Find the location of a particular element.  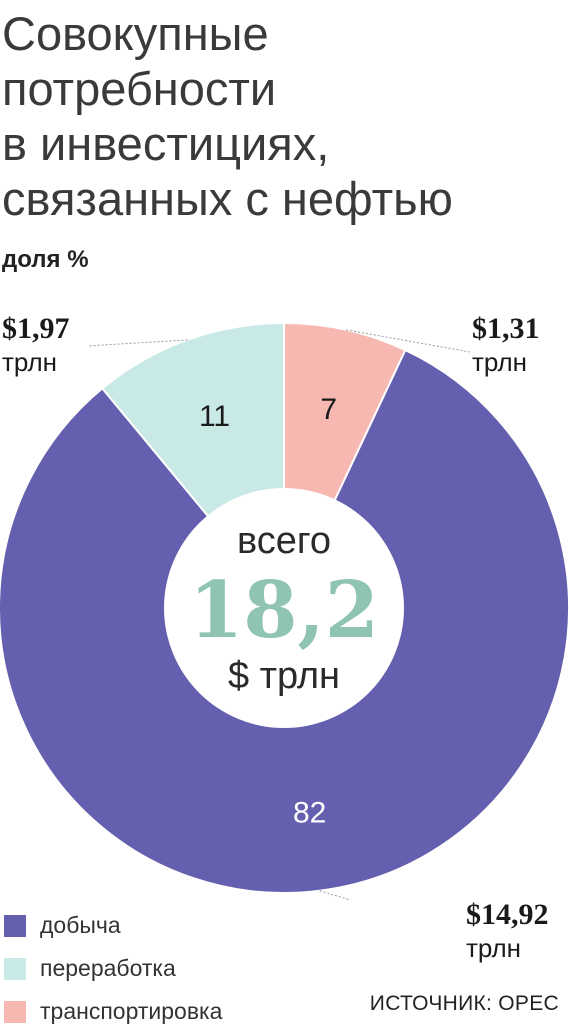

center-label: всего is located at coordinates (284, 541).